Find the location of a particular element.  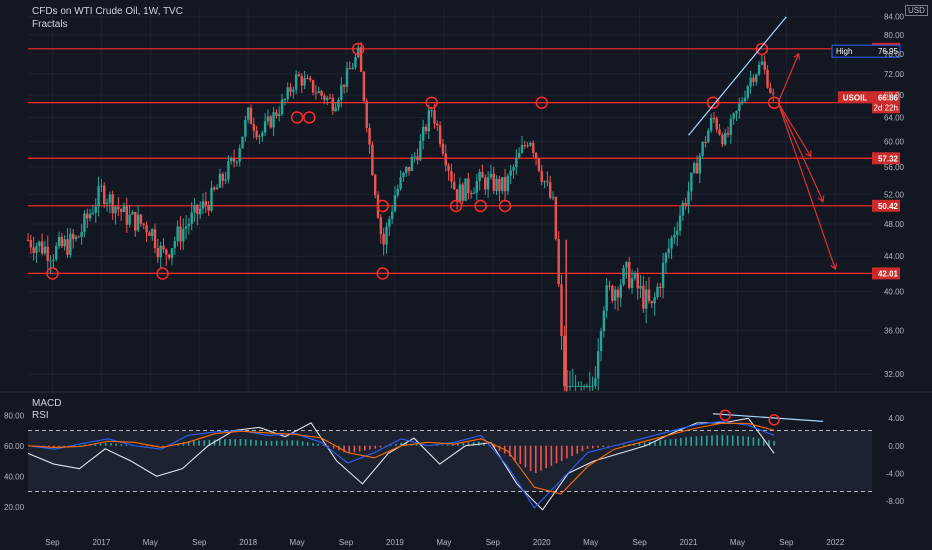

level-price-tag is located at coordinates (886, 205).